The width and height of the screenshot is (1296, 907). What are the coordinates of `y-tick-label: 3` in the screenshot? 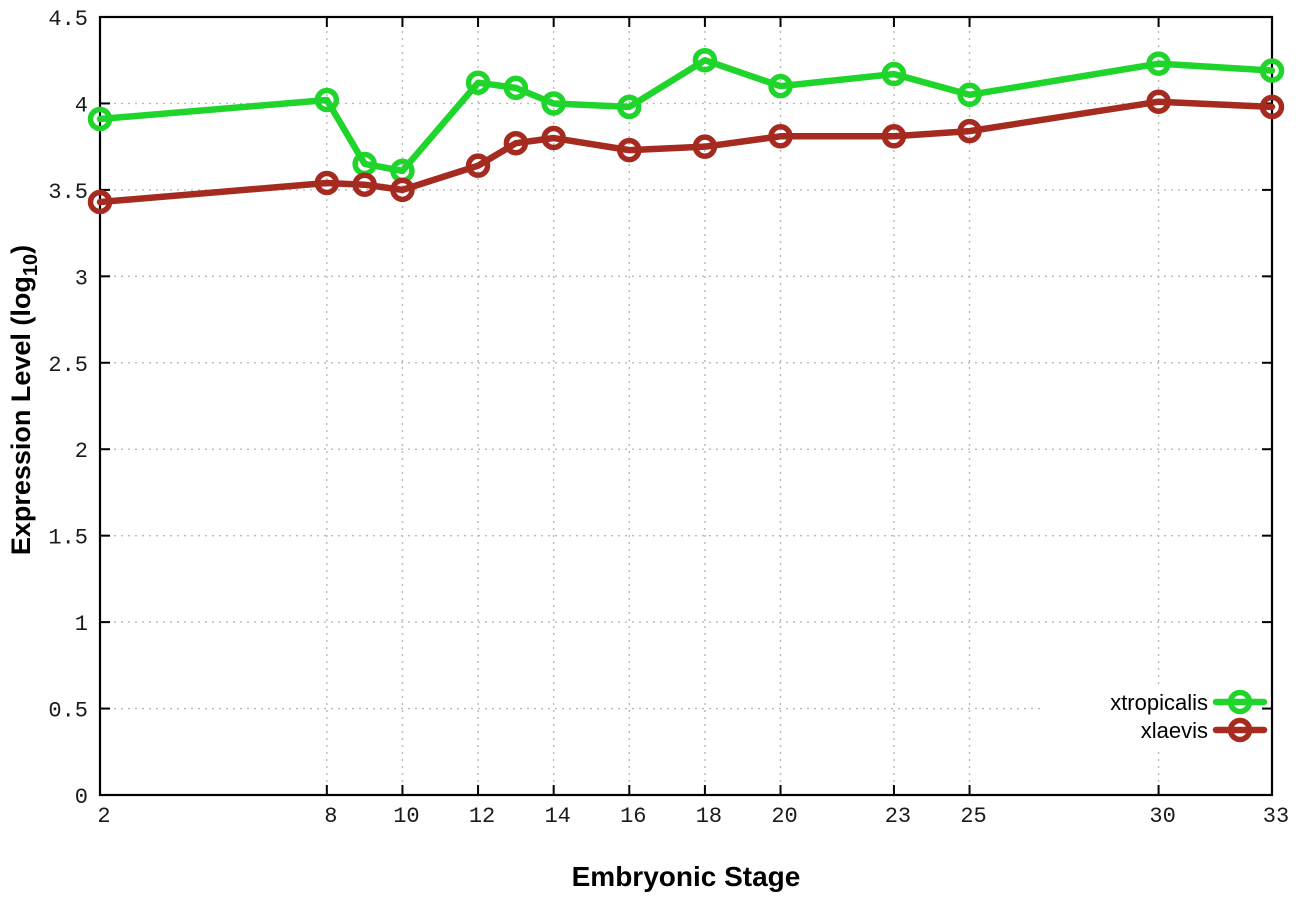 It's located at (81, 278).